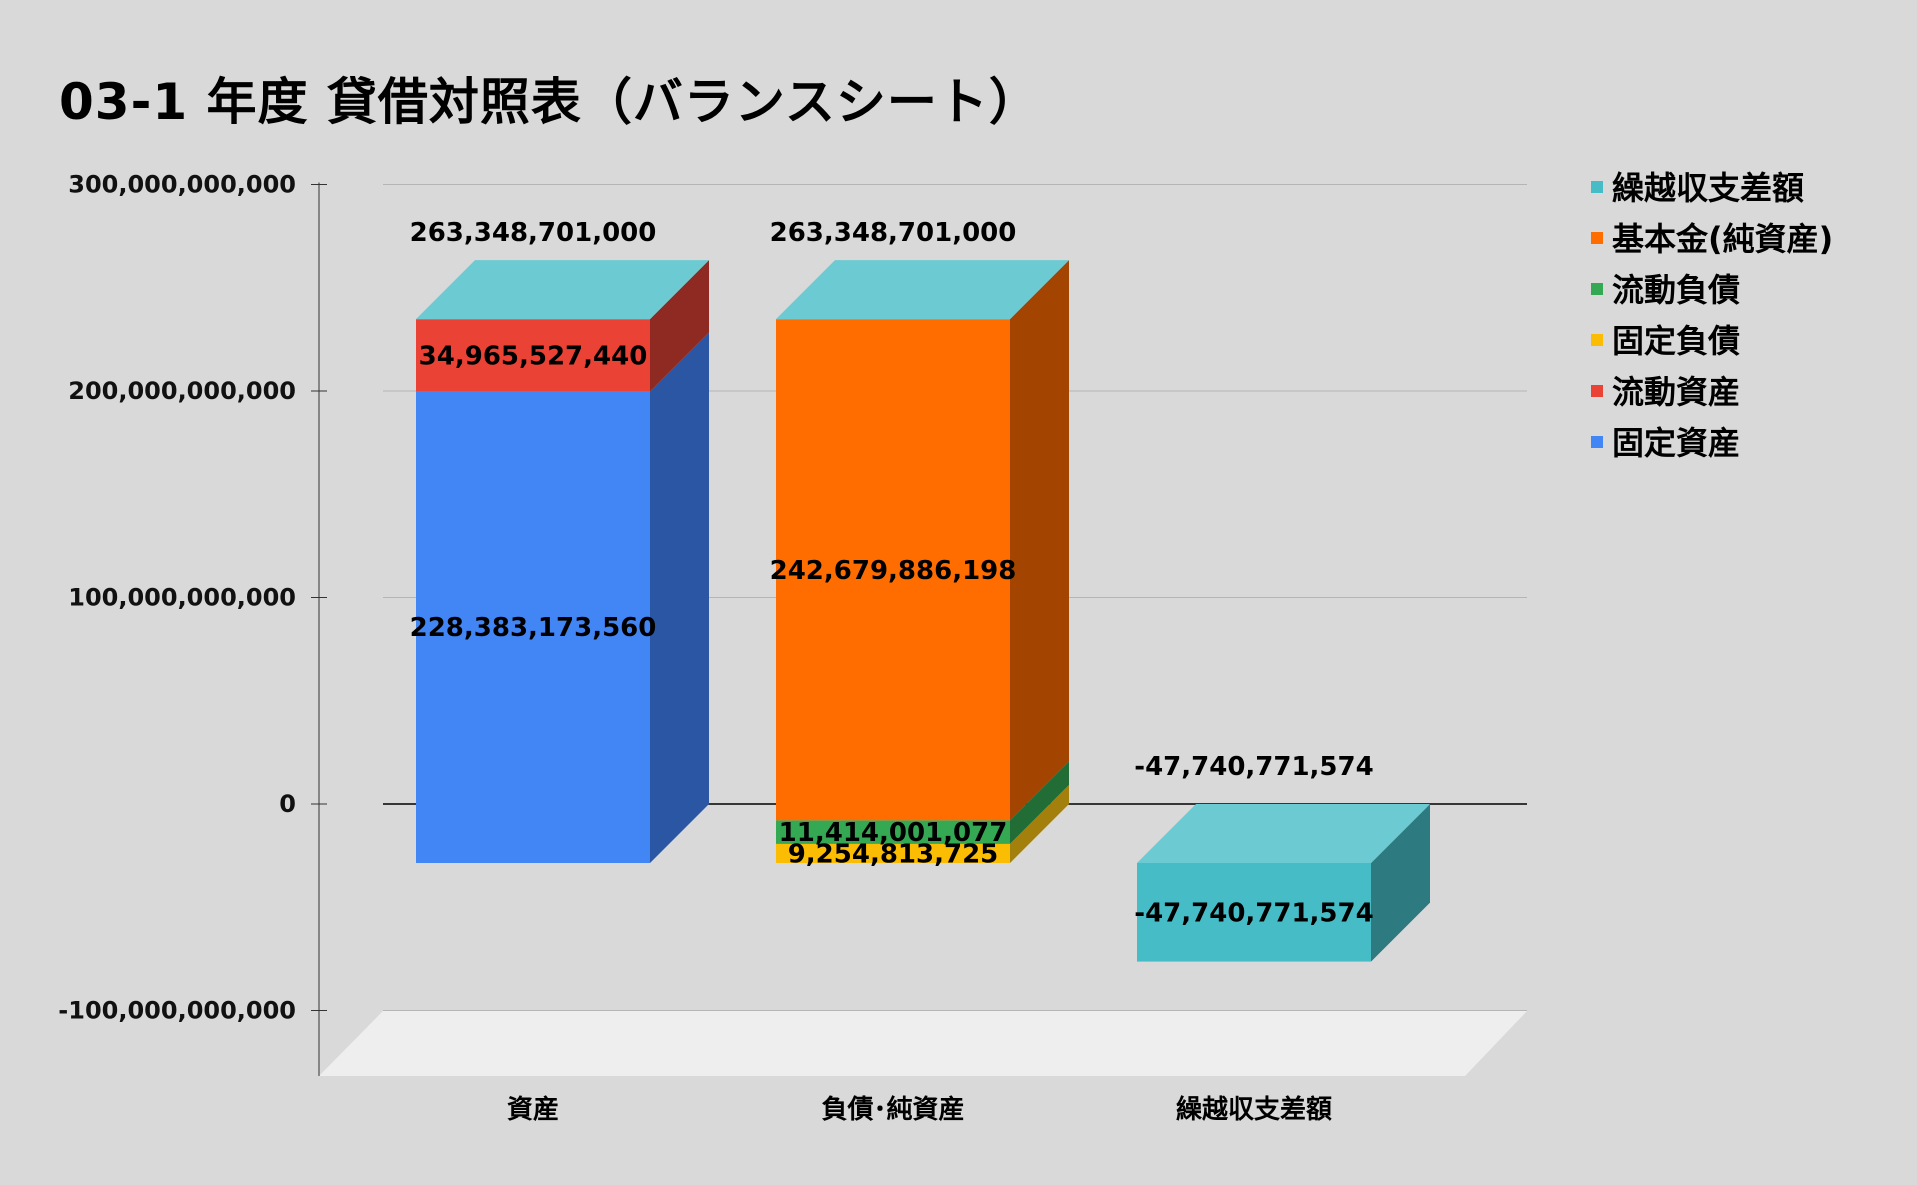 The height and width of the screenshot is (1185, 1917). I want to click on segment-data-label: 11,414,001,077, so click(893, 833).